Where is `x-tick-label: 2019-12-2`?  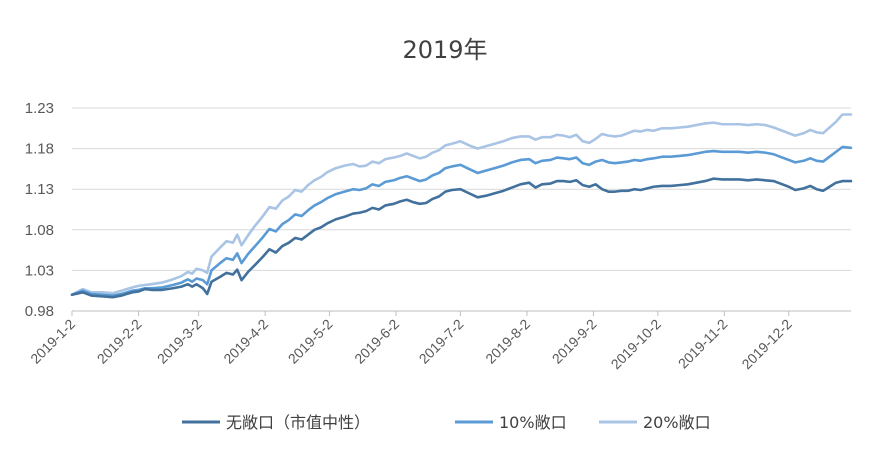
x-tick-label: 2019-12-2 is located at coordinates (766, 344).